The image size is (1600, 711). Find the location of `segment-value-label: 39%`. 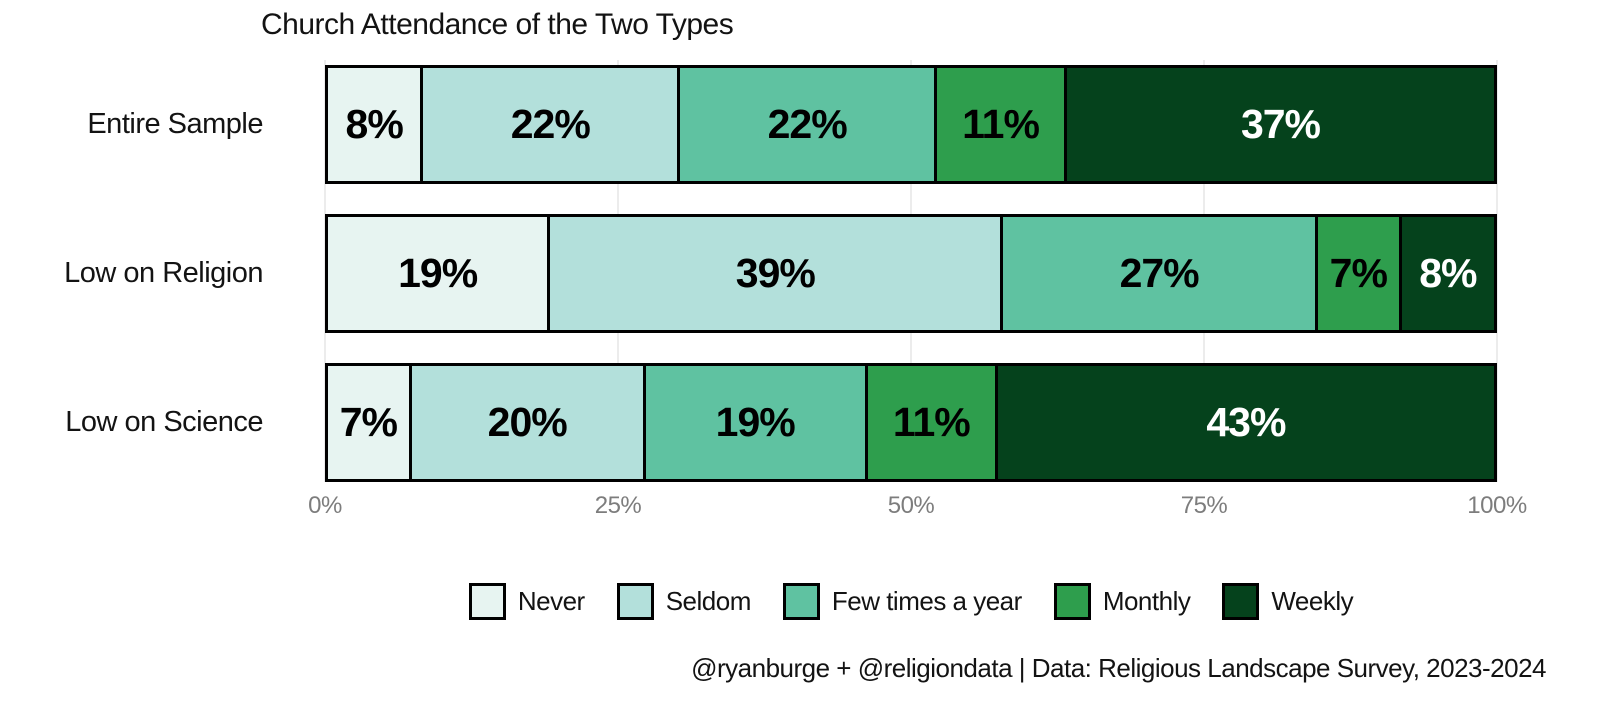

segment-value-label: 39% is located at coordinates (775, 273).